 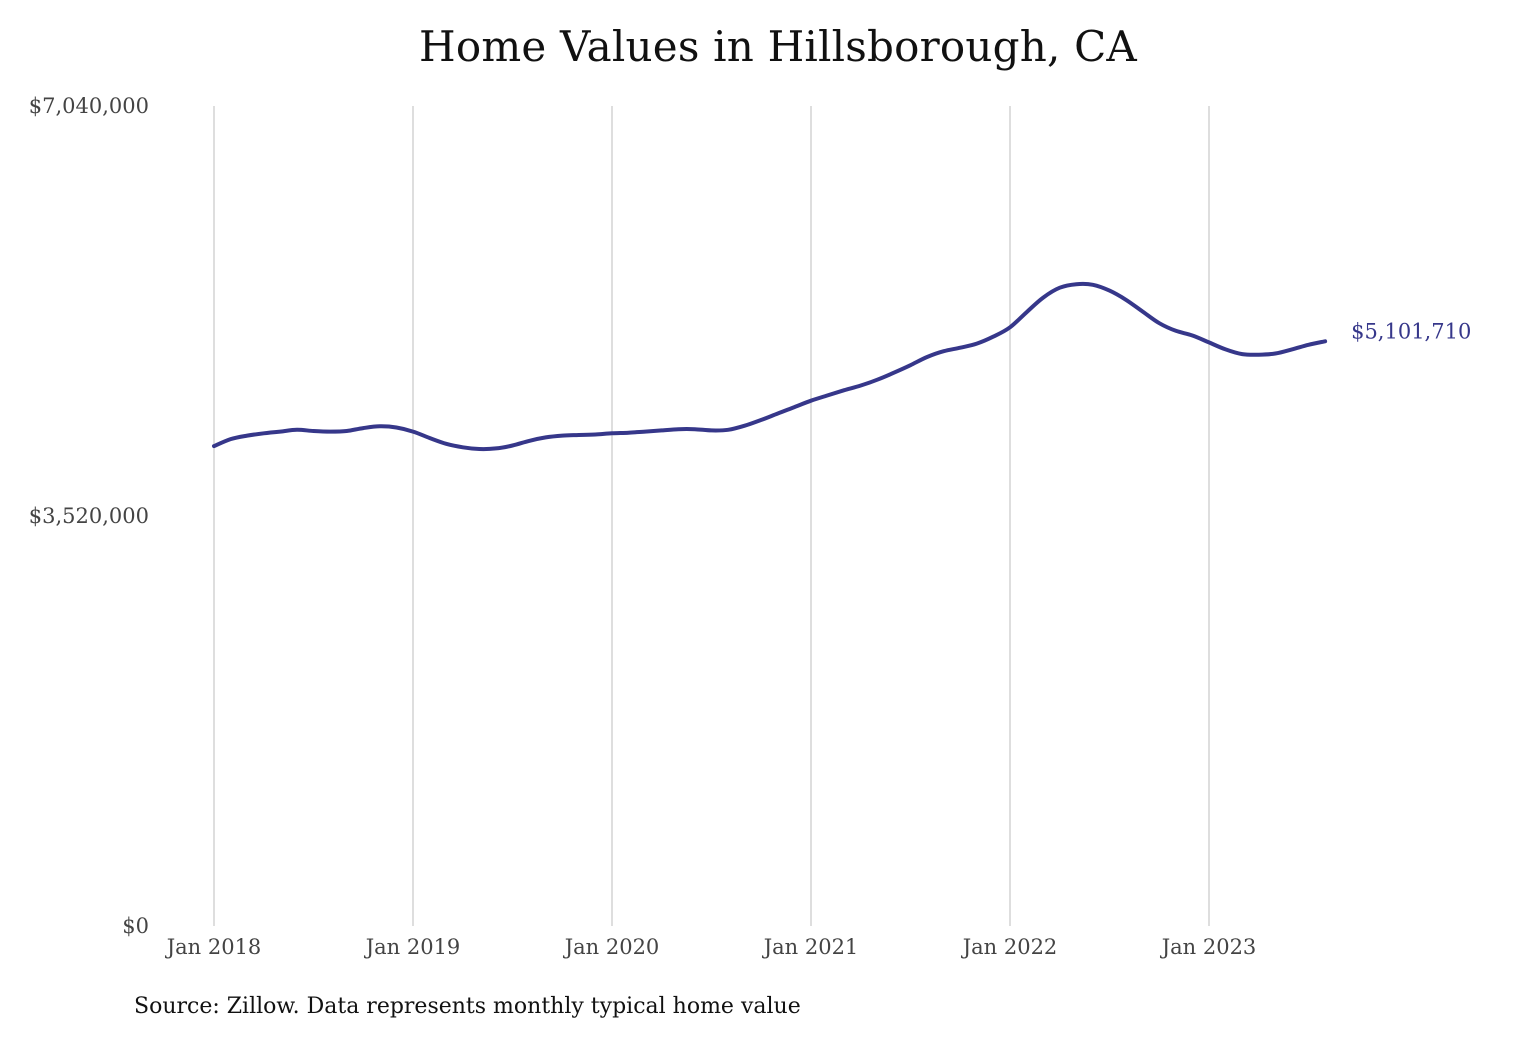 I want to click on x-tick-label: Jan 2021, so click(x=810, y=947).